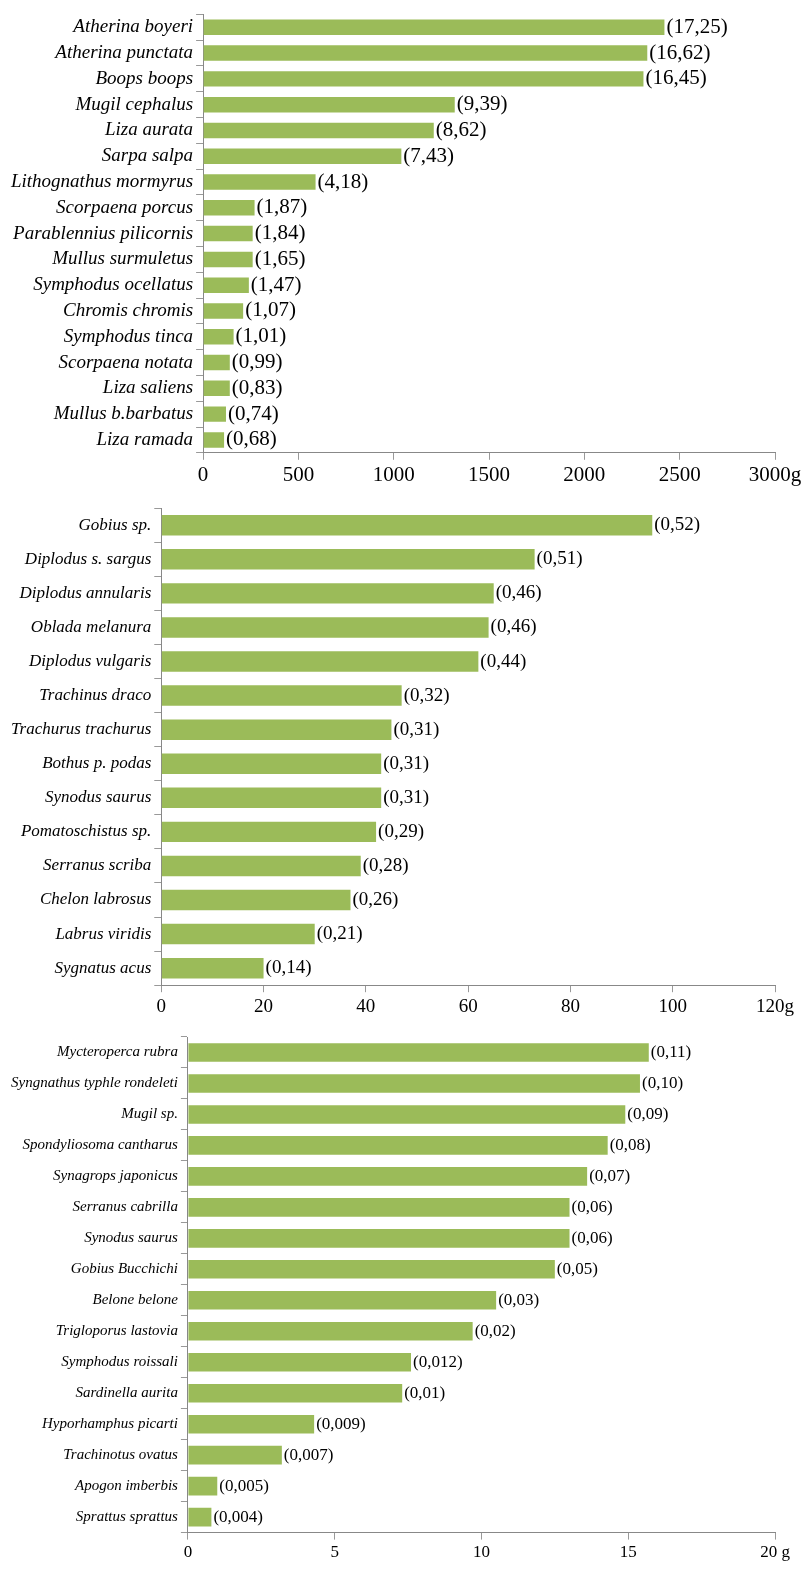  Describe the element at coordinates (276, 283) in the screenshot. I see `annotation: (1,47)` at that location.